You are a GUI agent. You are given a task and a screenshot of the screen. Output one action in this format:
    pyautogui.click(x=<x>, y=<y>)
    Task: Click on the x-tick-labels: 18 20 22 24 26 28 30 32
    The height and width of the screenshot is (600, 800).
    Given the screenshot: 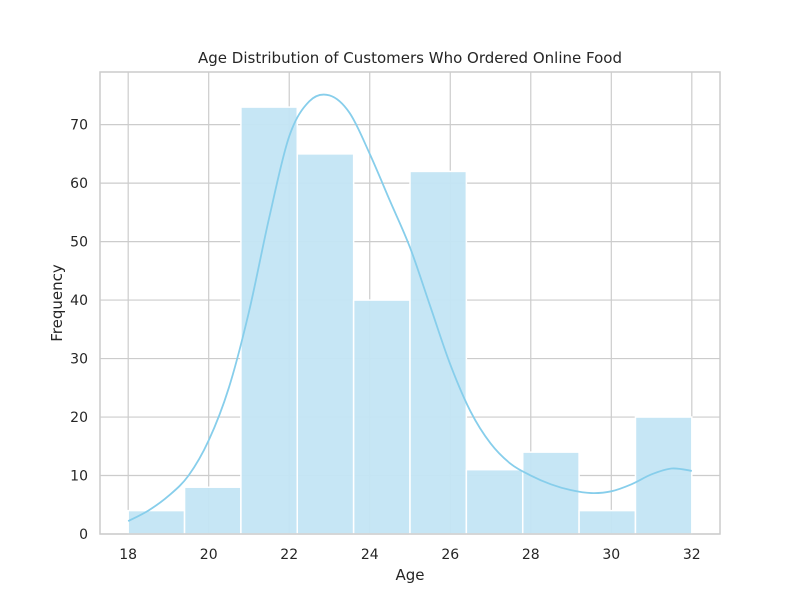 What is the action you would take?
    pyautogui.click(x=409, y=555)
    